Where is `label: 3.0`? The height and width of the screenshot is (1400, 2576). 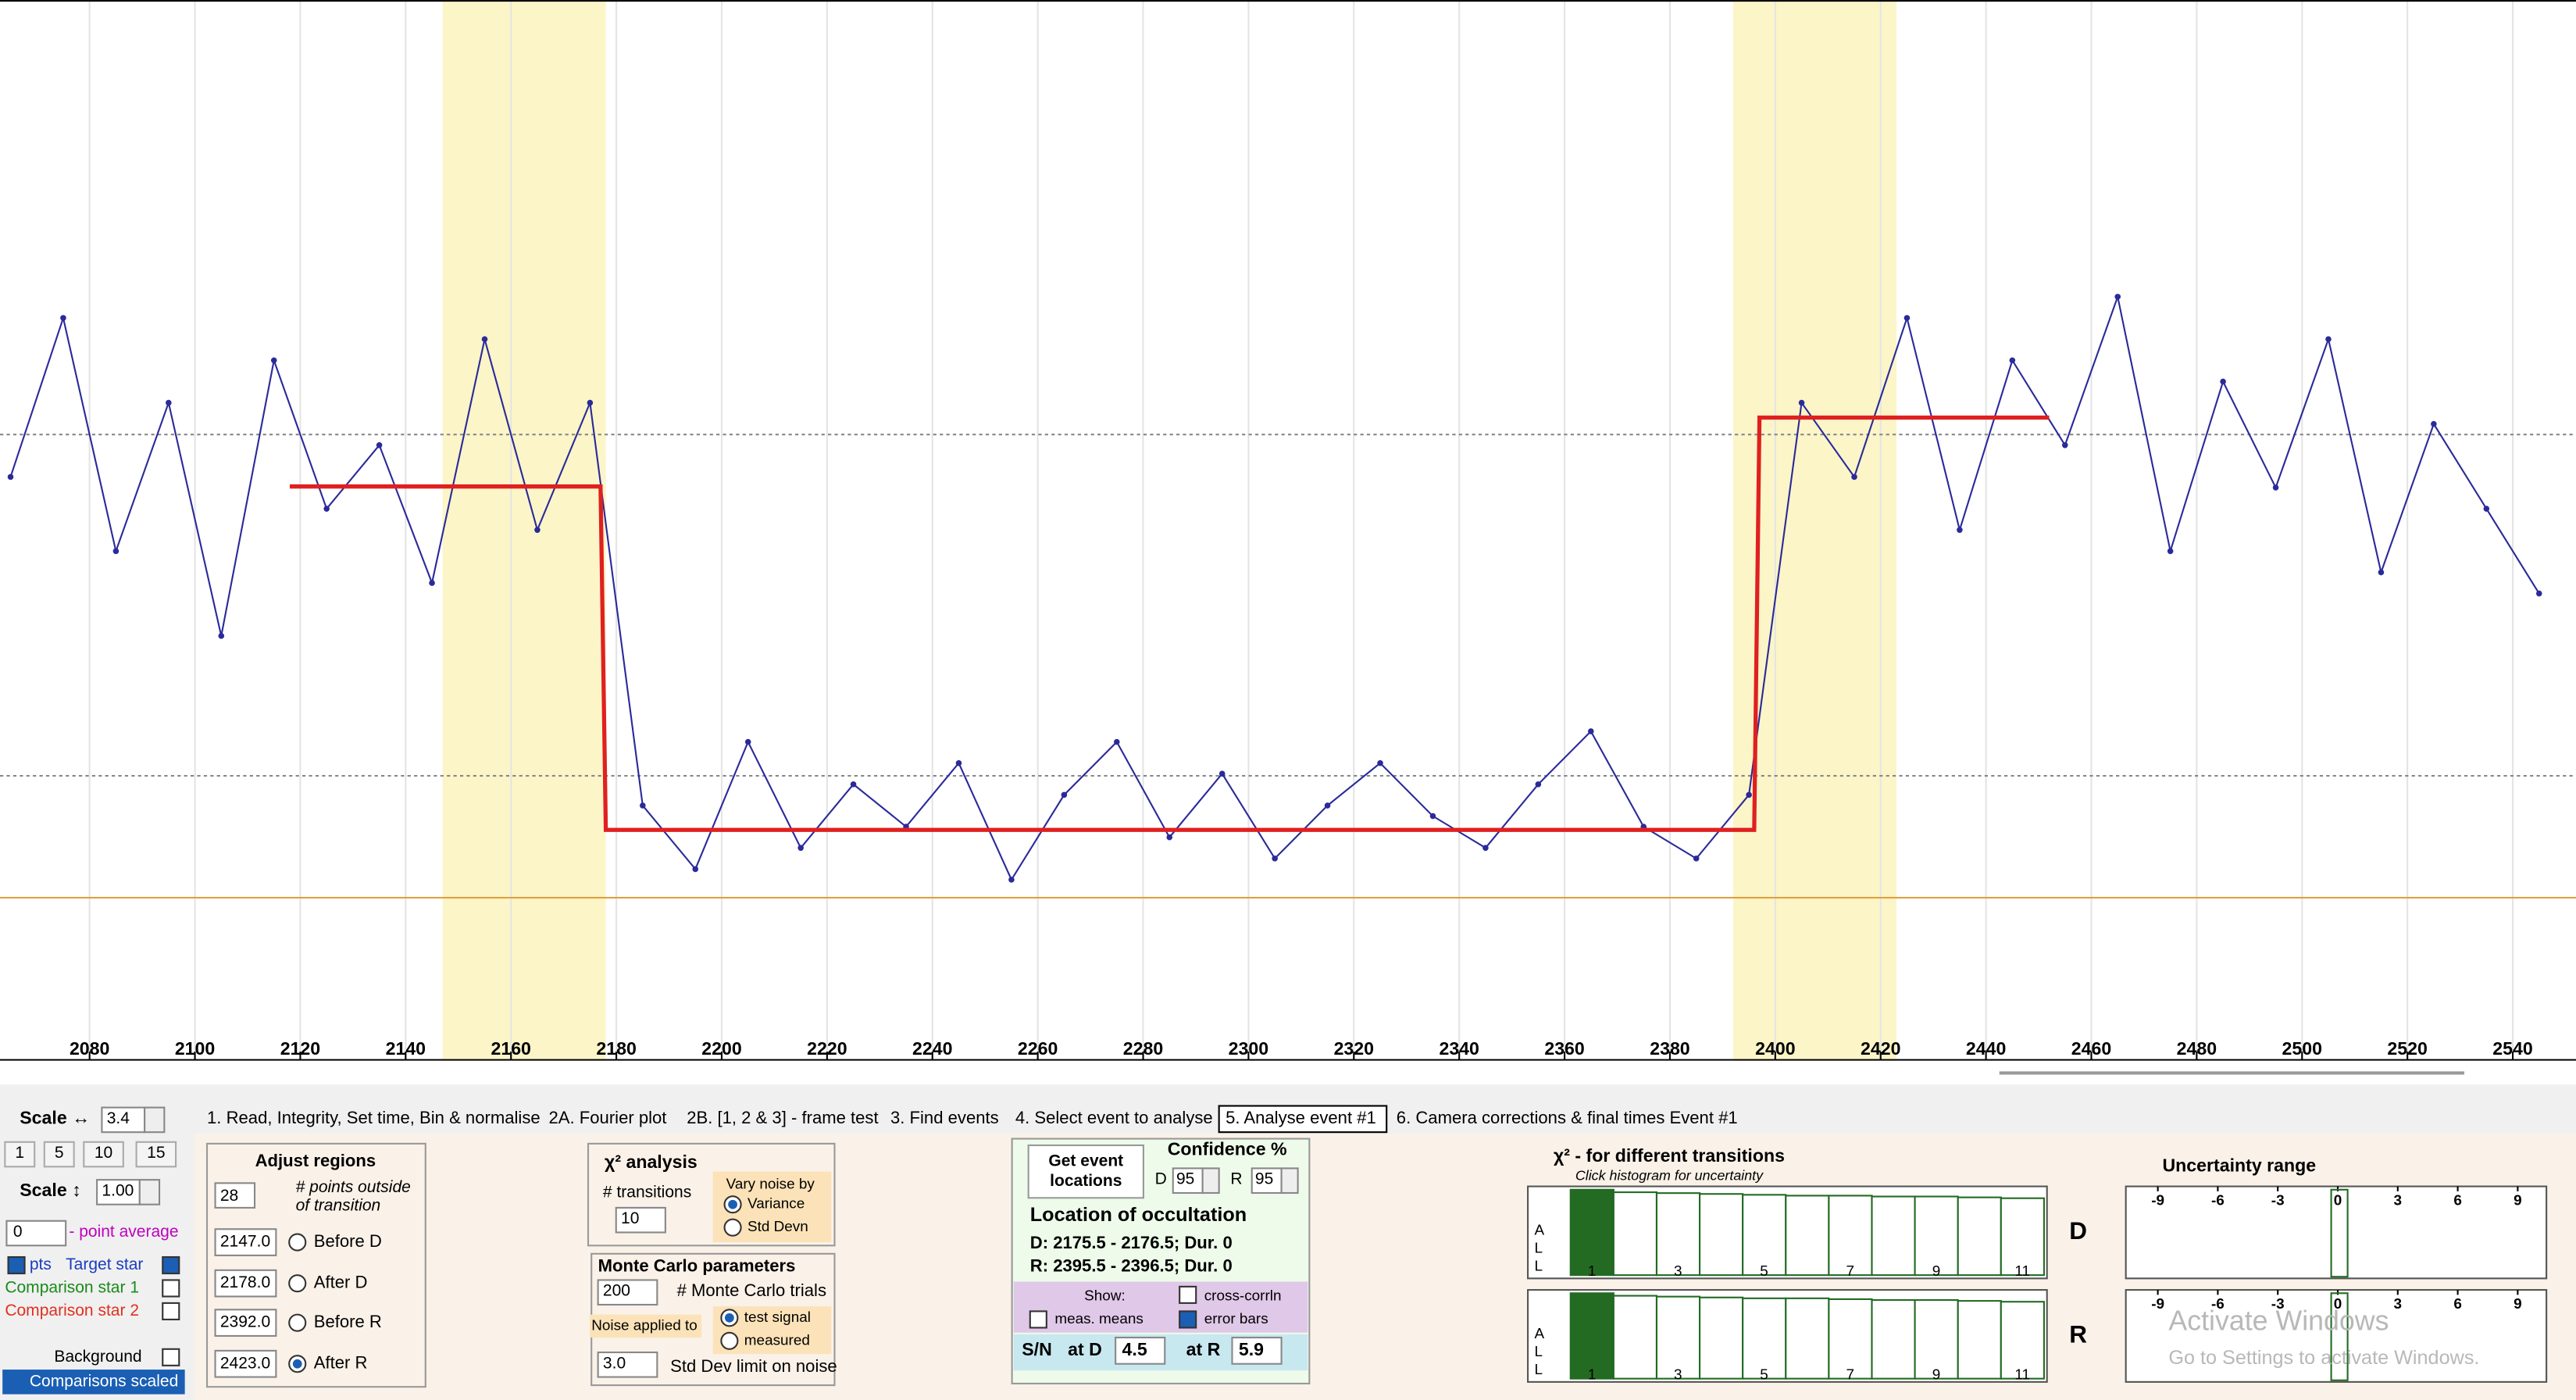
label: 3.0 is located at coordinates (614, 1363).